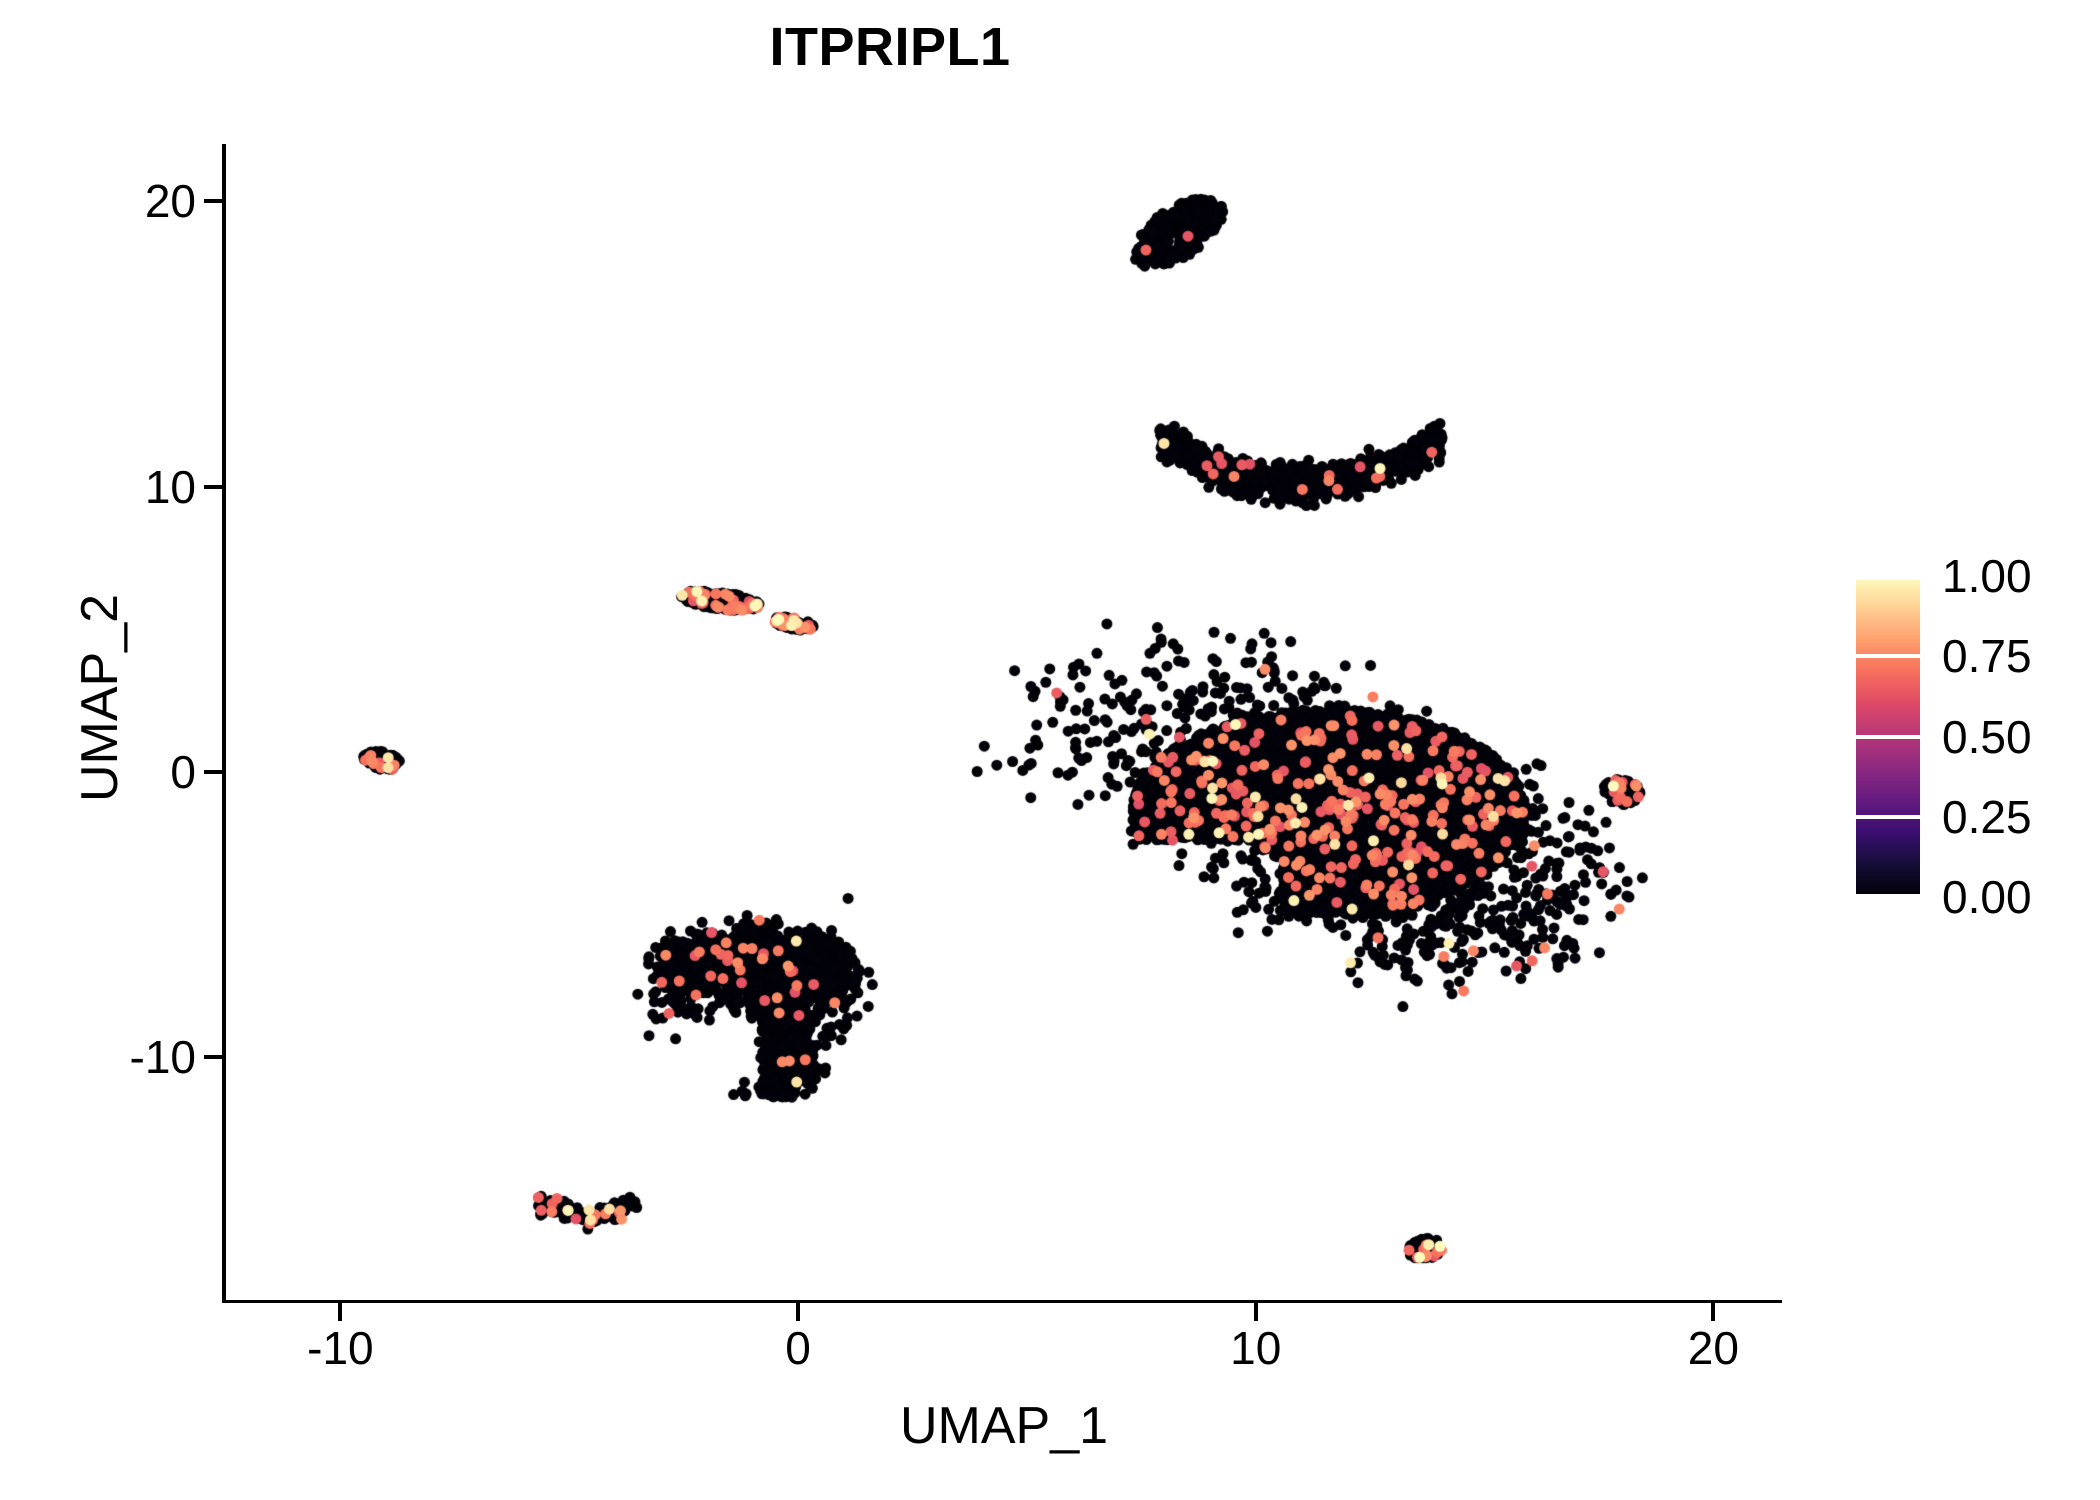  I want to click on y-axis-tick-label: 20, so click(170, 201).